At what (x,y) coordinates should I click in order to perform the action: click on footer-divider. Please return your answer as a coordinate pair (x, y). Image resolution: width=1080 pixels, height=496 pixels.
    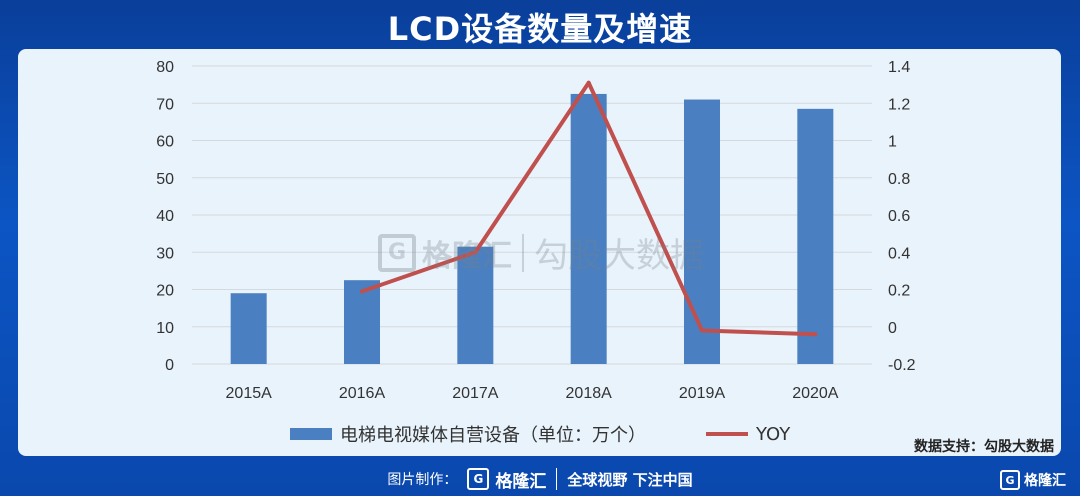
    Looking at the image, I should click on (557, 479).